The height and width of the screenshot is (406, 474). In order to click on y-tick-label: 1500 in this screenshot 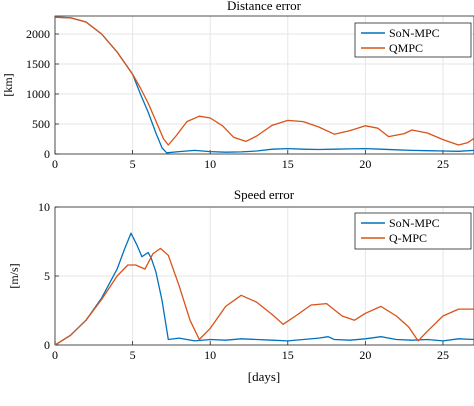, I will do `click(38, 64)`.